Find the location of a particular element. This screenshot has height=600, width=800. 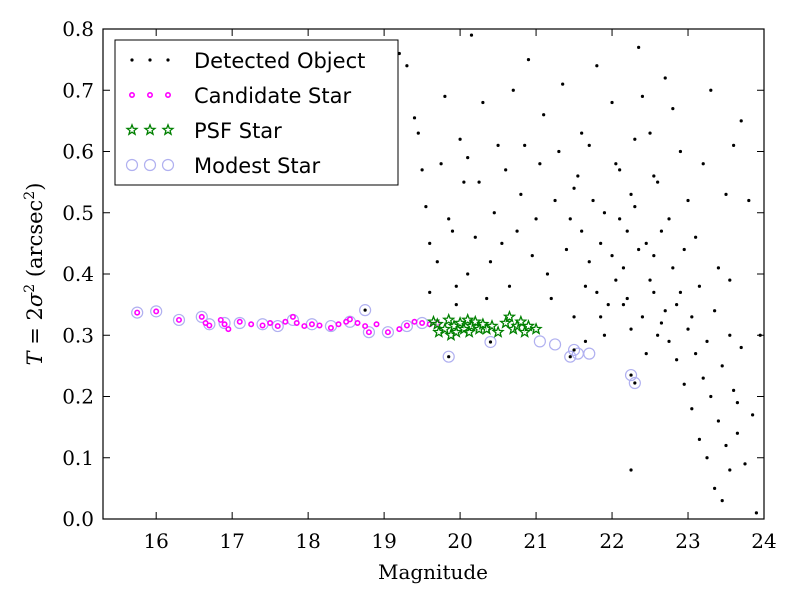

series-psf-star is located at coordinates (484, 325).